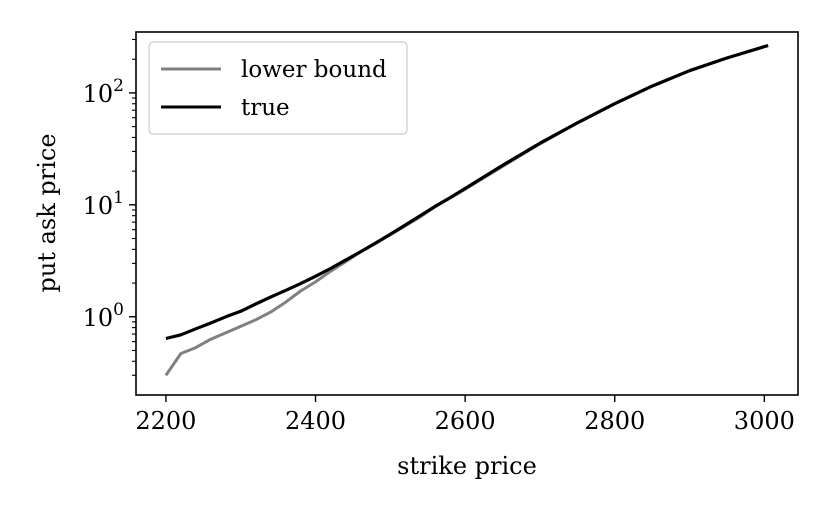 The image size is (830, 513). I want to click on y-axis: 10⁰ 10¹ 10², so click(109, 207).